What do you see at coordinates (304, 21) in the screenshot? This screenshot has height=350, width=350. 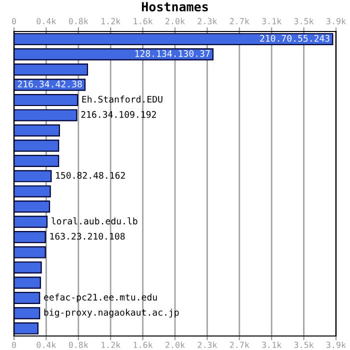 I see `x2-tick-label: 3.5k` at bounding box center [304, 21].